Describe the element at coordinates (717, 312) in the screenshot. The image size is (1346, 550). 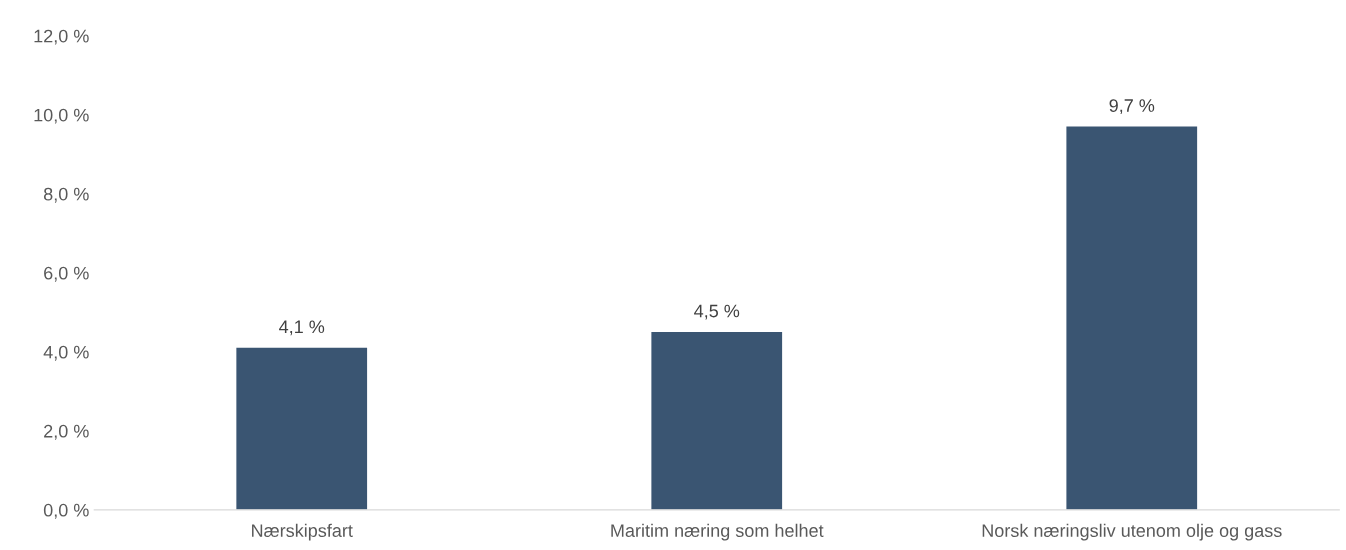
I see `data-label: 4,5 %` at that location.